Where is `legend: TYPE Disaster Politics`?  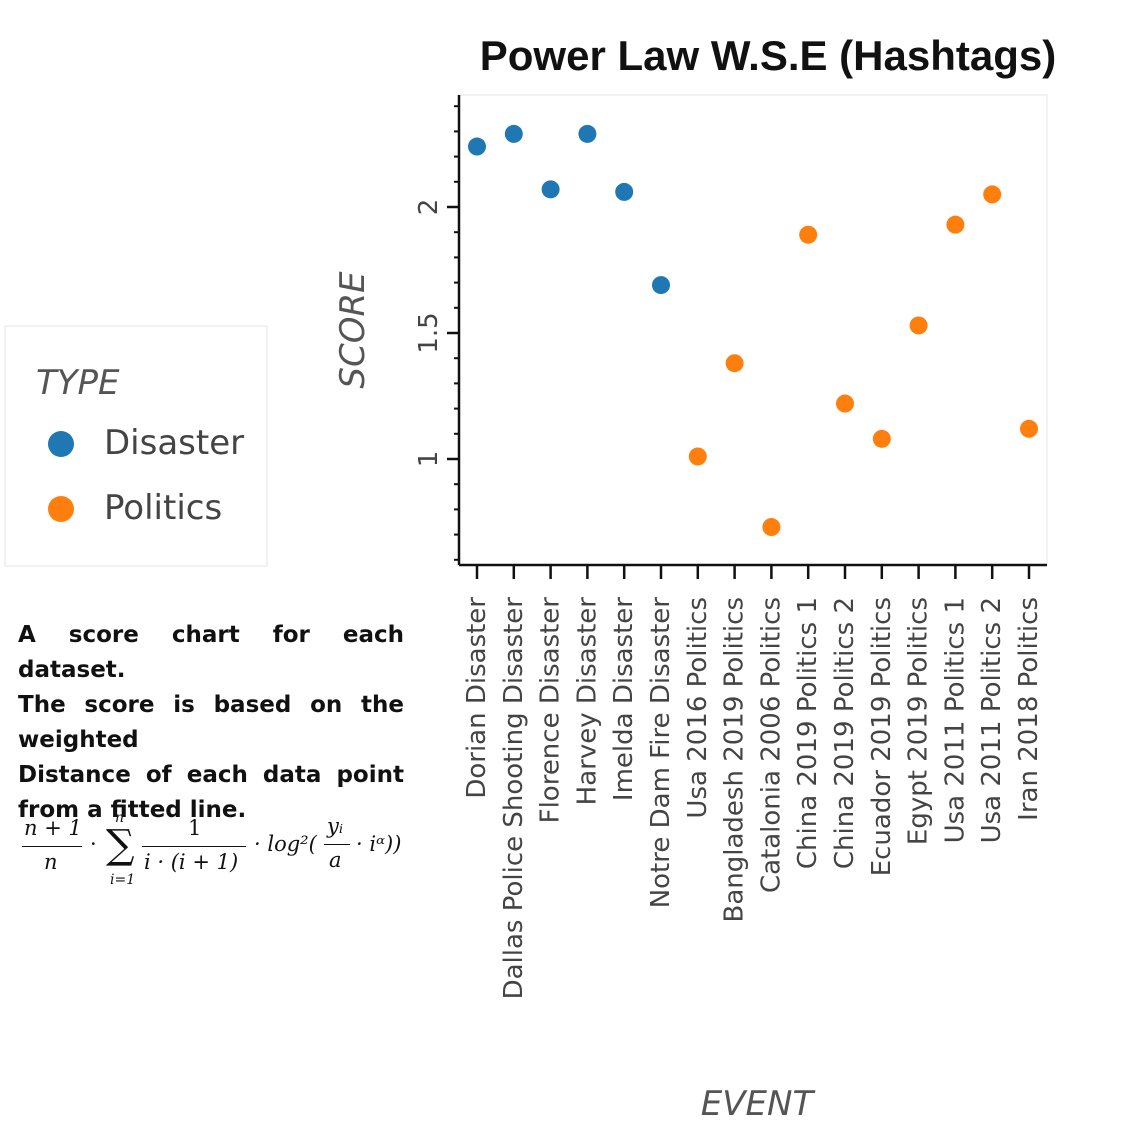
legend: TYPE Disaster Politics is located at coordinates (136, 446).